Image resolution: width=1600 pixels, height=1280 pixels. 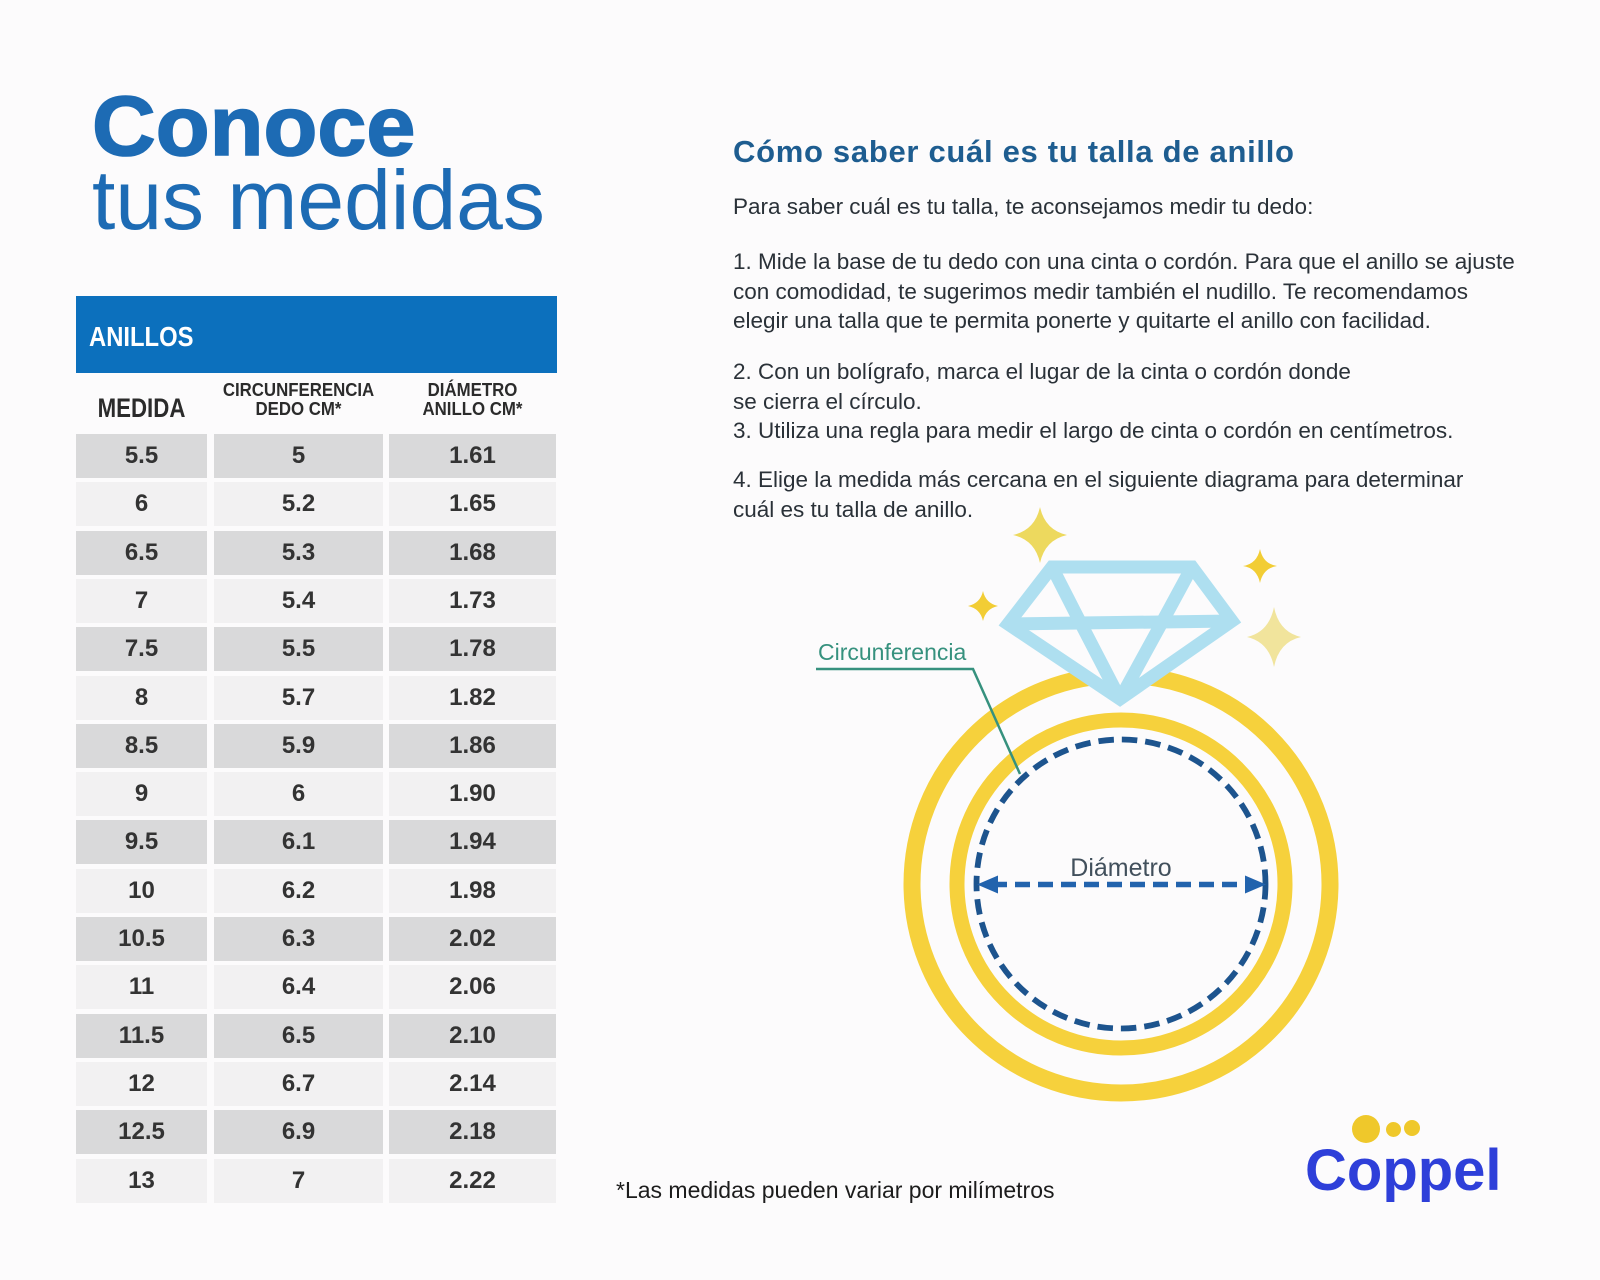 I want to click on svg-text: Diámetro, so click(x=1120, y=868).